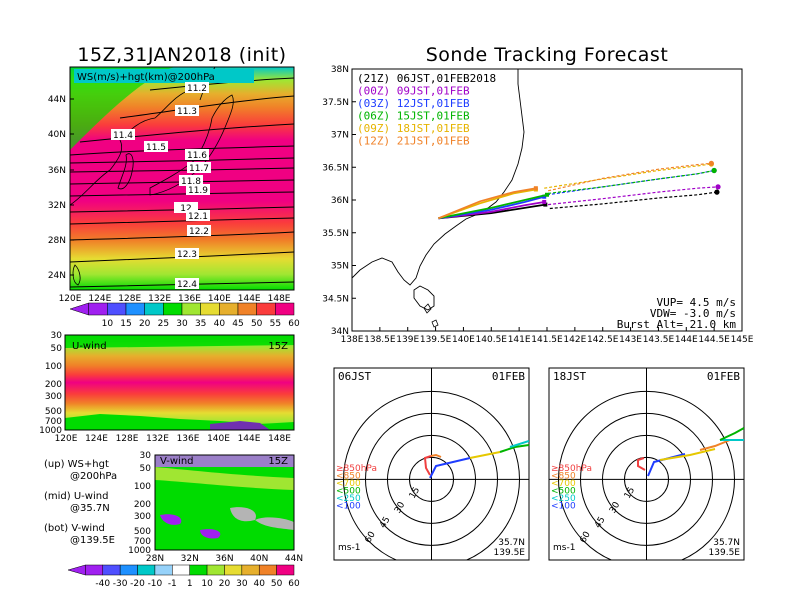 This screenshot has width=792, height=612. Describe the element at coordinates (259, 559) in the screenshot. I see `vwind-lat-tick-label: 40N` at that location.